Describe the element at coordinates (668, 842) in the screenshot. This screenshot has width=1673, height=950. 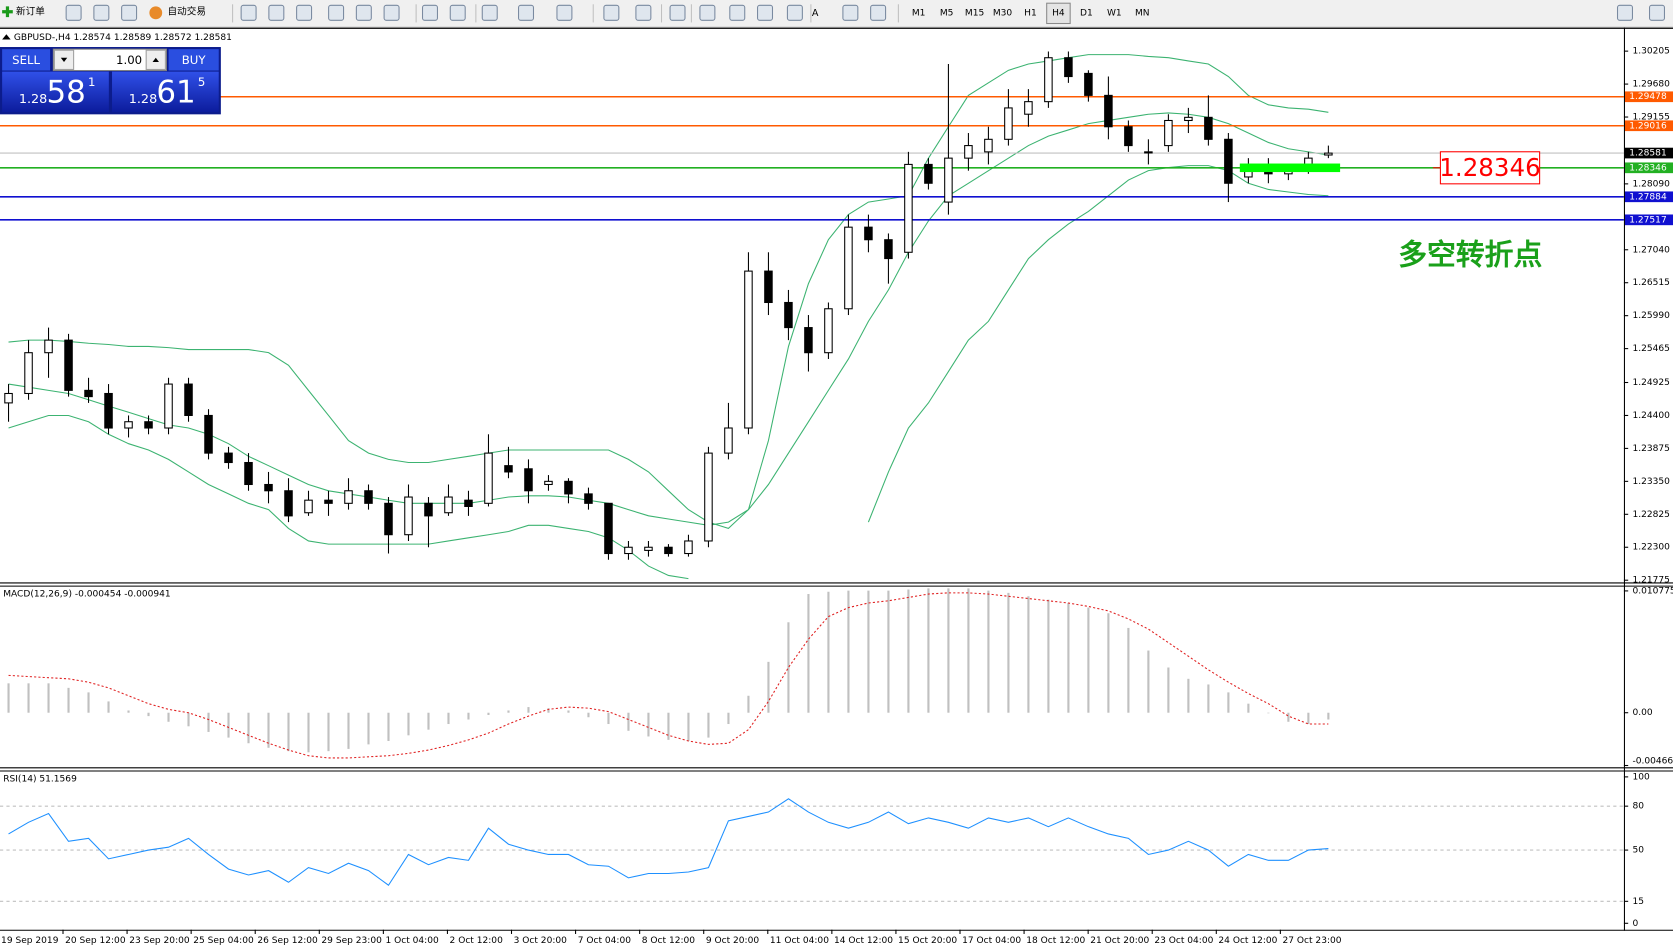
I see `rsi-line` at that location.